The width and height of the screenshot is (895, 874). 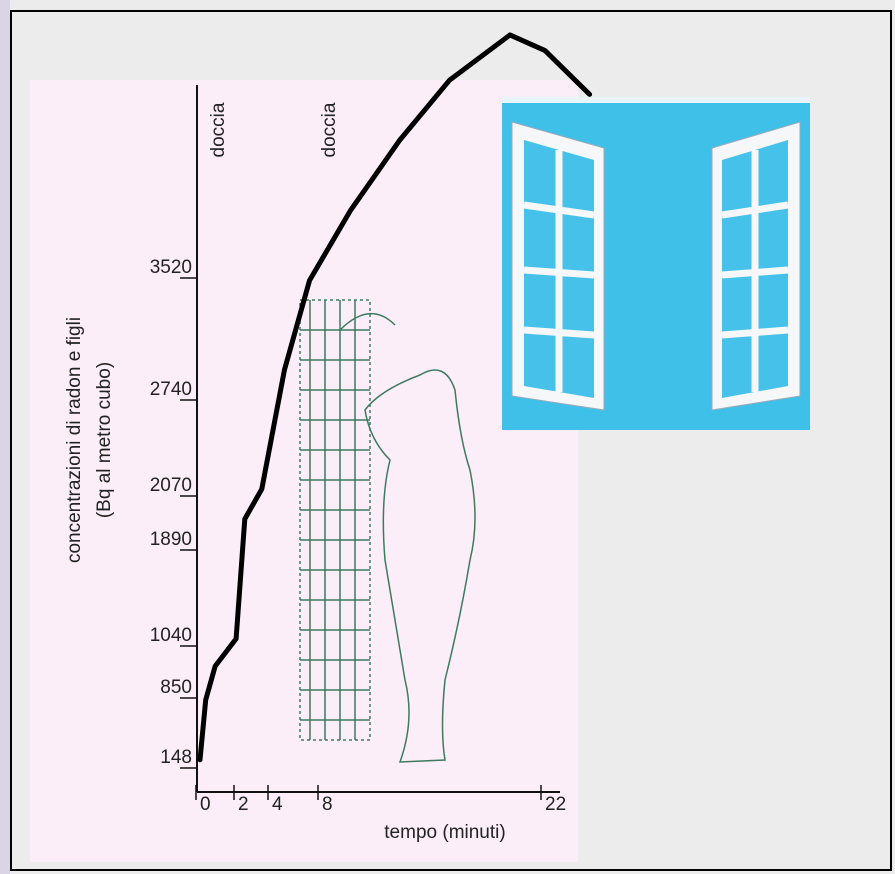 I want to click on shower-illustration, so click(x=387, y=531).